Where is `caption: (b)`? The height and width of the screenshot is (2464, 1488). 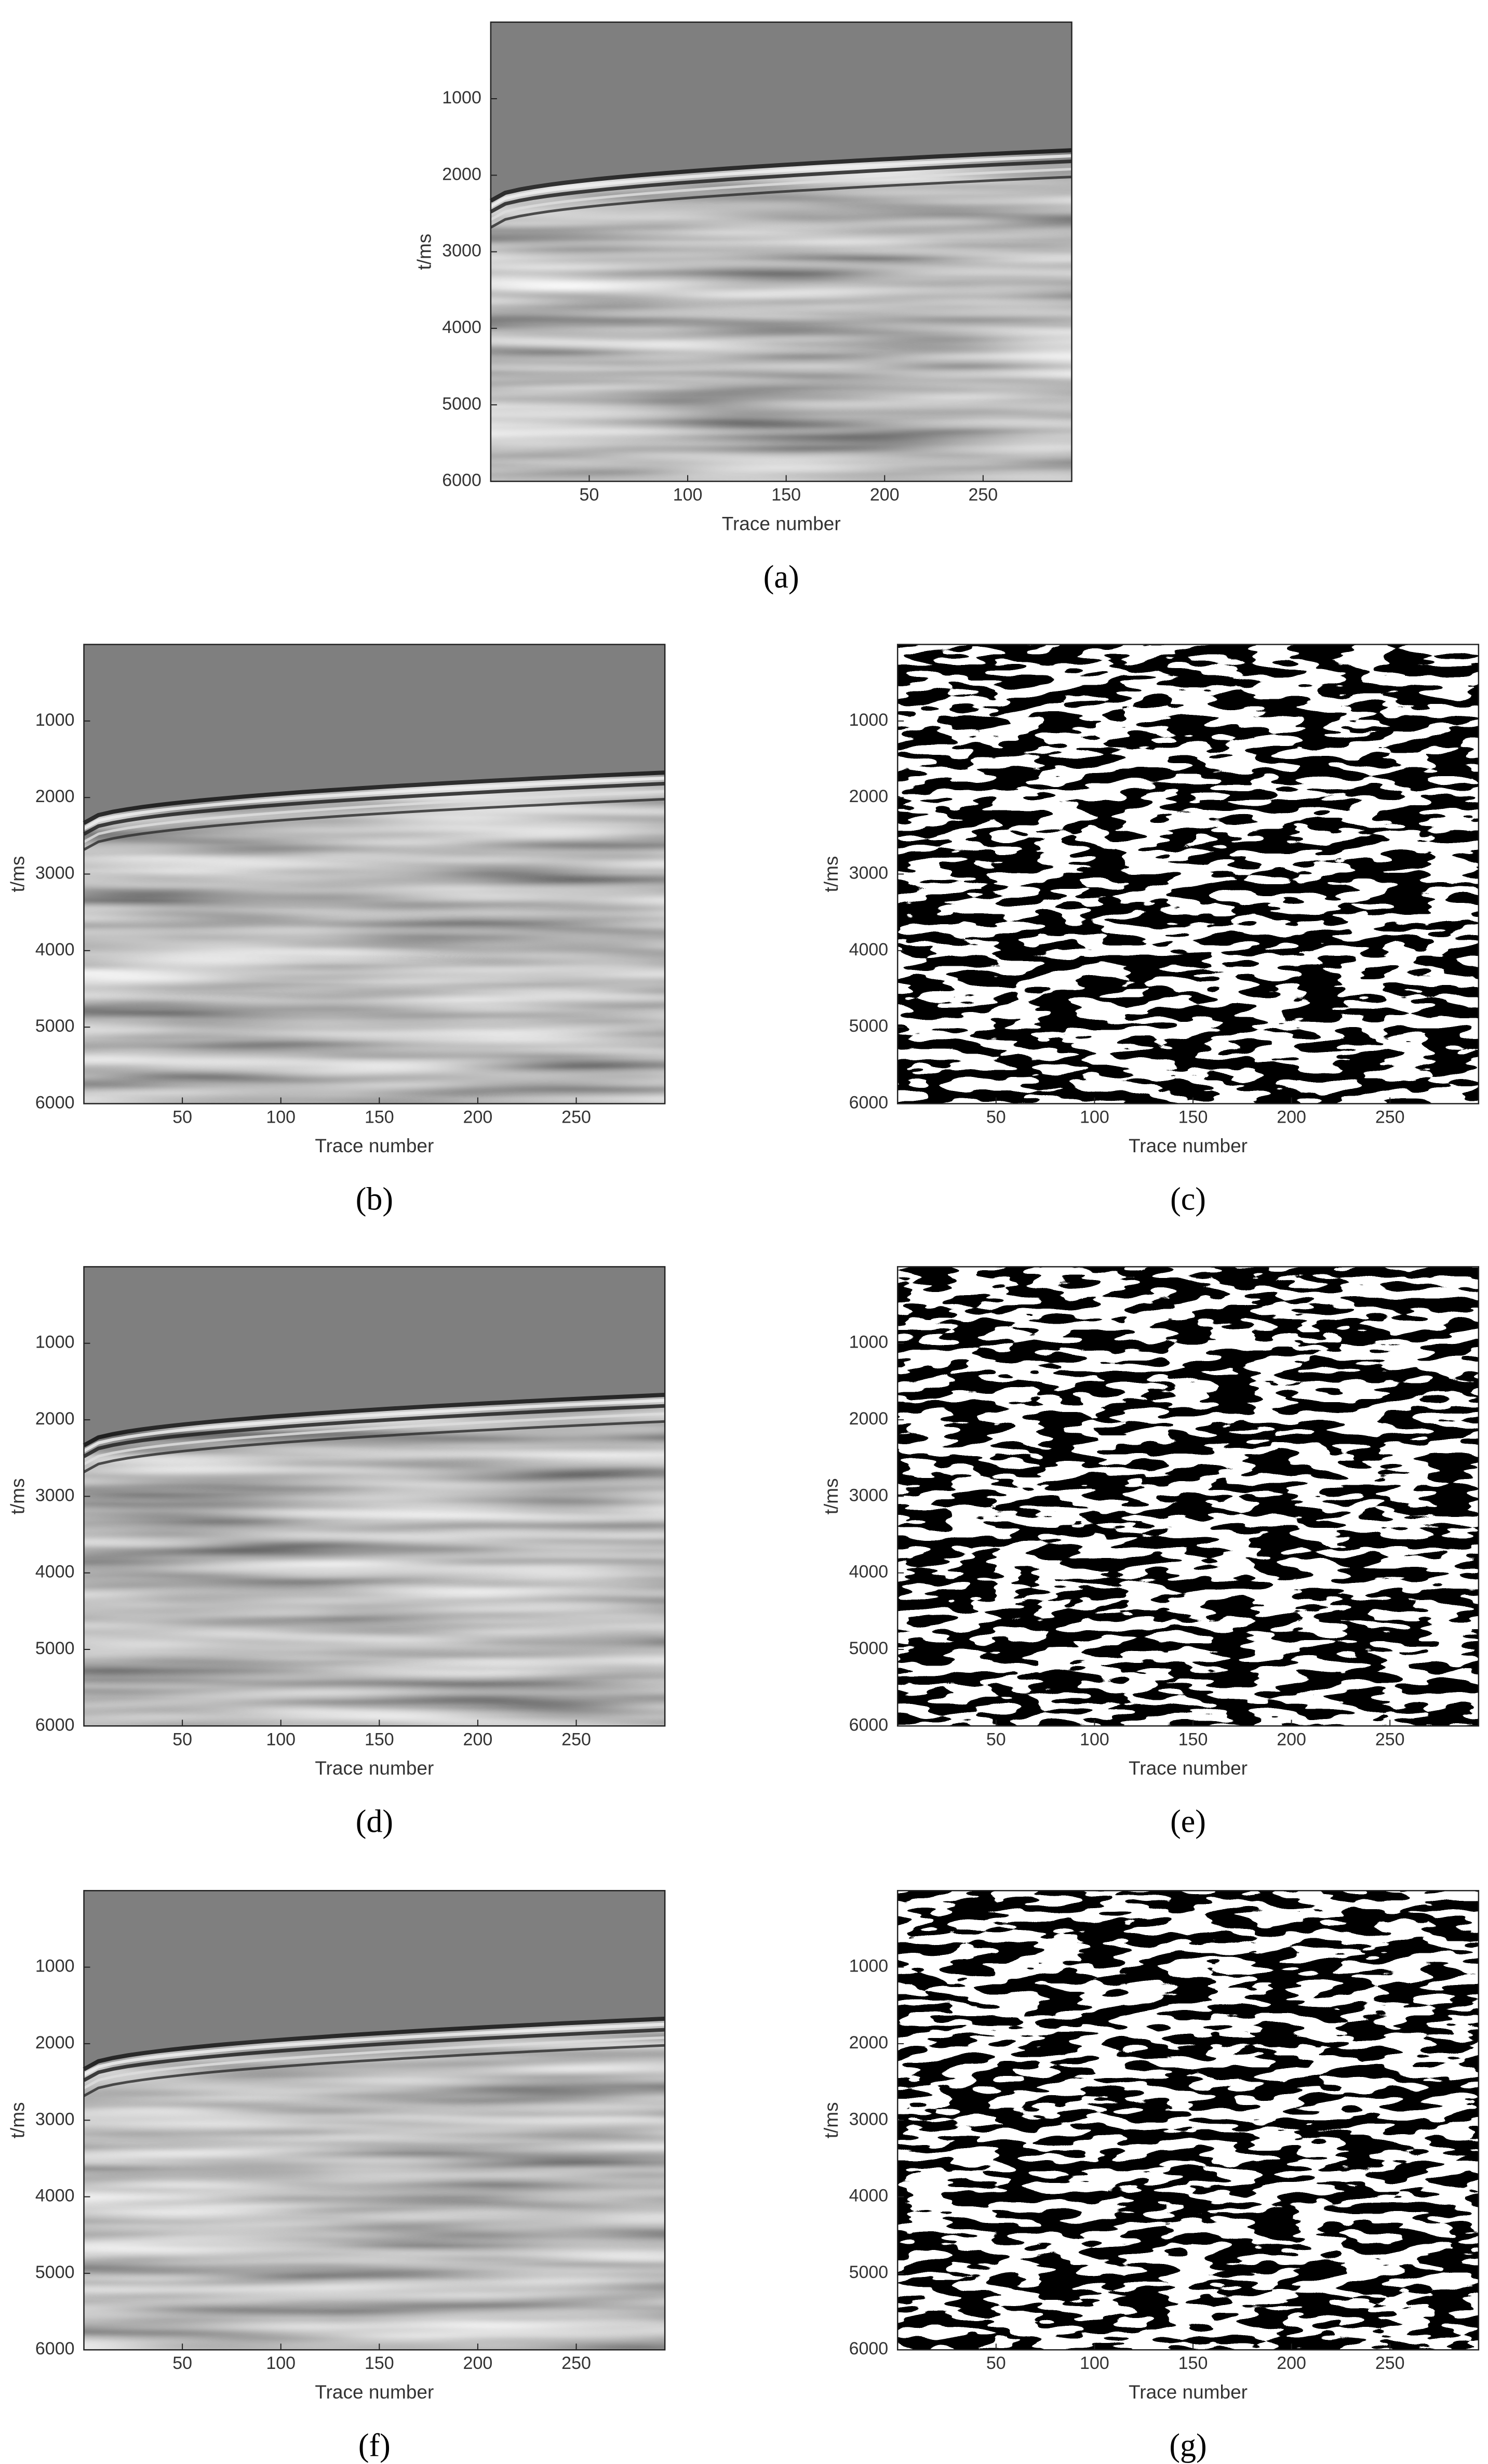
caption: (b) is located at coordinates (374, 1199).